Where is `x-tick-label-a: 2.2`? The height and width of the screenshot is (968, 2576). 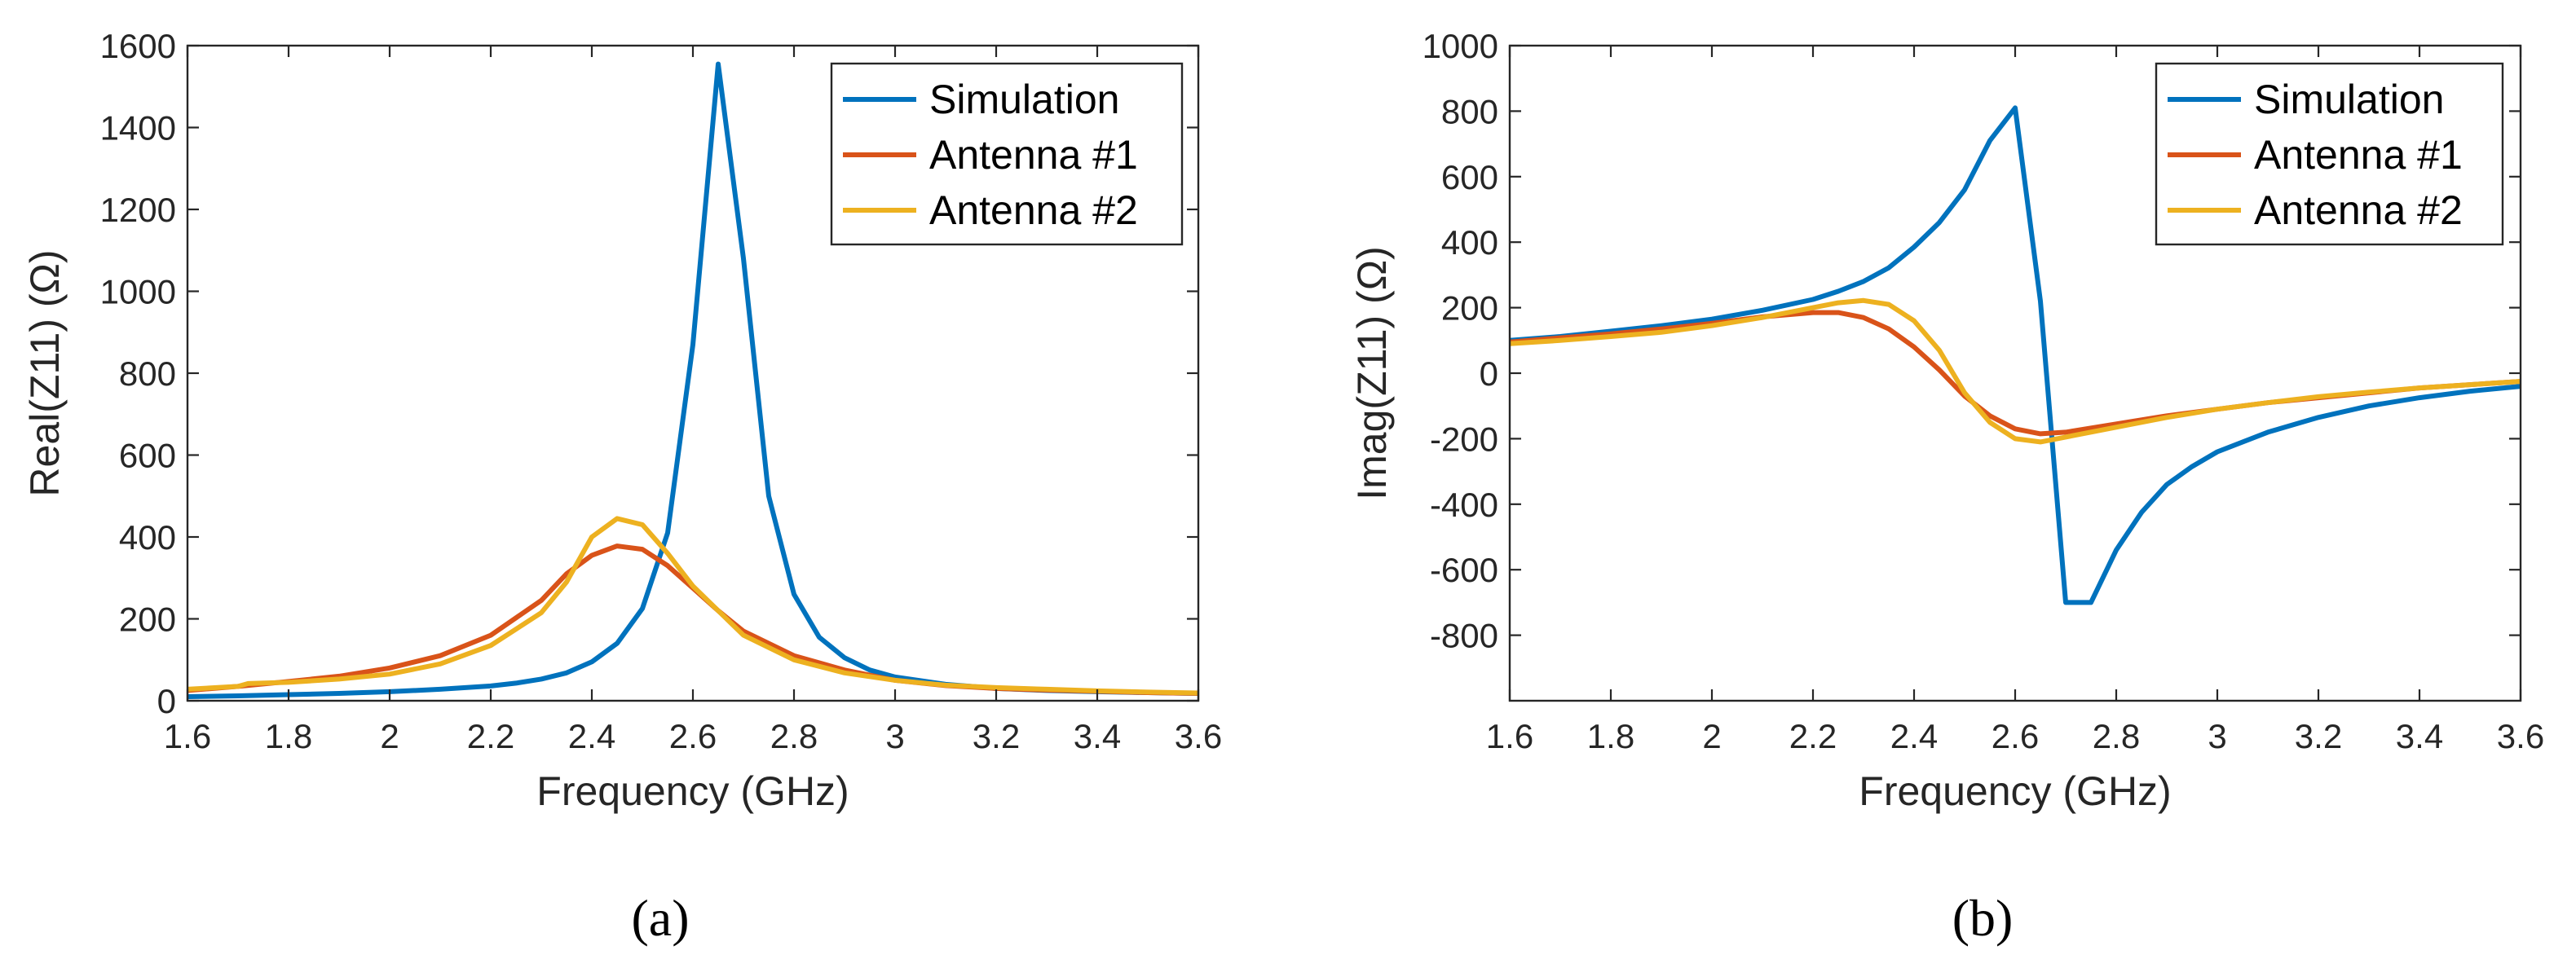
x-tick-label-a: 2.2 is located at coordinates (490, 736).